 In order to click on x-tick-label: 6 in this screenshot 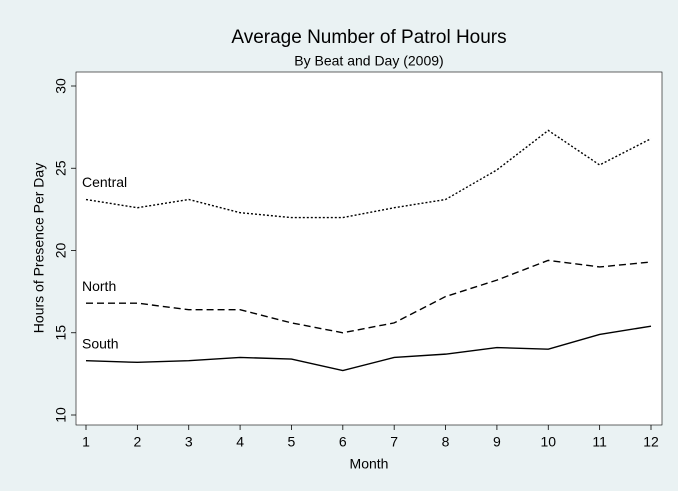, I will do `click(343, 442)`.